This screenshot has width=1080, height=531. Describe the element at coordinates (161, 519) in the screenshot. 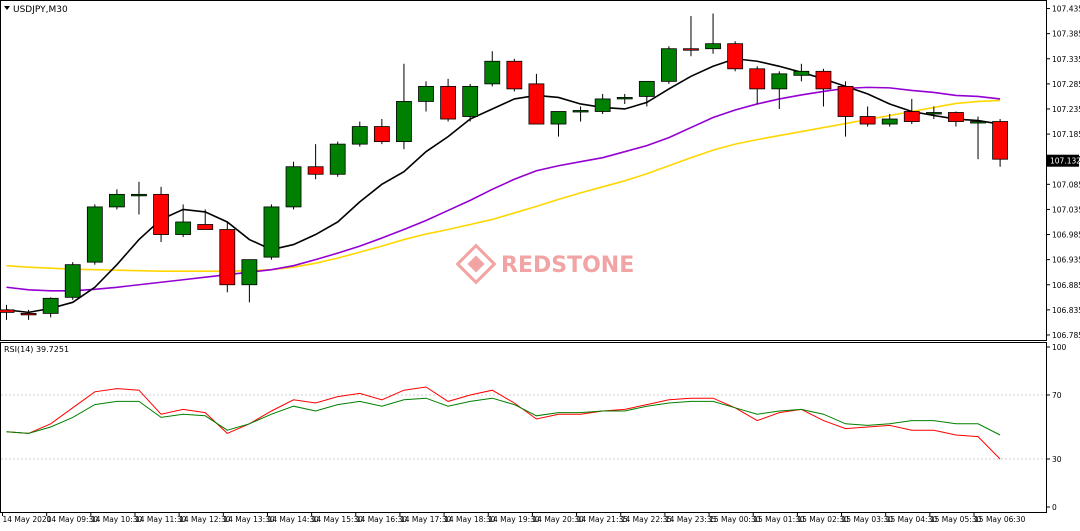

I see `time-tick-label: 14 May 11:30` at that location.